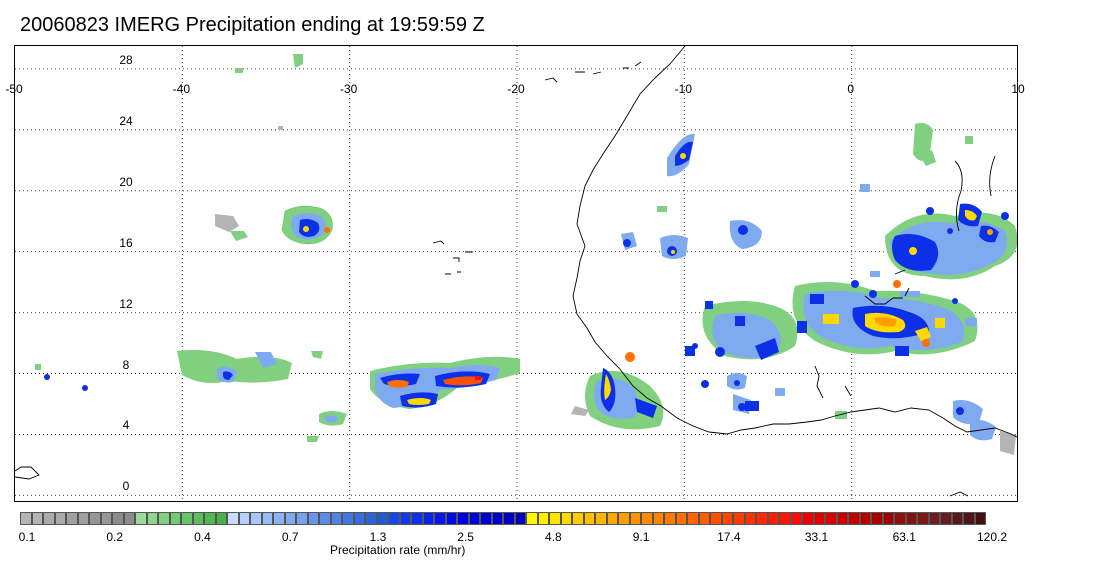 The height and width of the screenshot is (571, 1101). What do you see at coordinates (126, 303) in the screenshot?
I see `latitude-tick-label: 12` at bounding box center [126, 303].